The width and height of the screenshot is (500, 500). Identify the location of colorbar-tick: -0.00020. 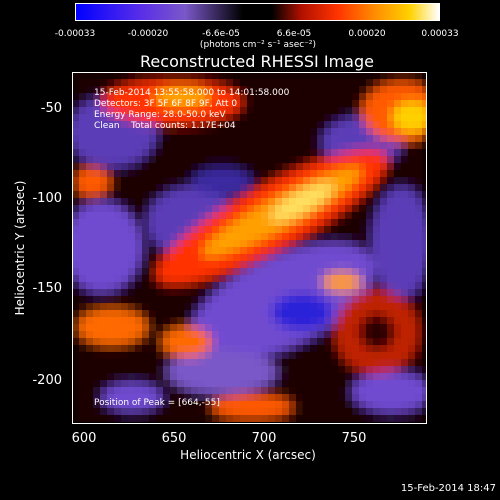
(148, 34).